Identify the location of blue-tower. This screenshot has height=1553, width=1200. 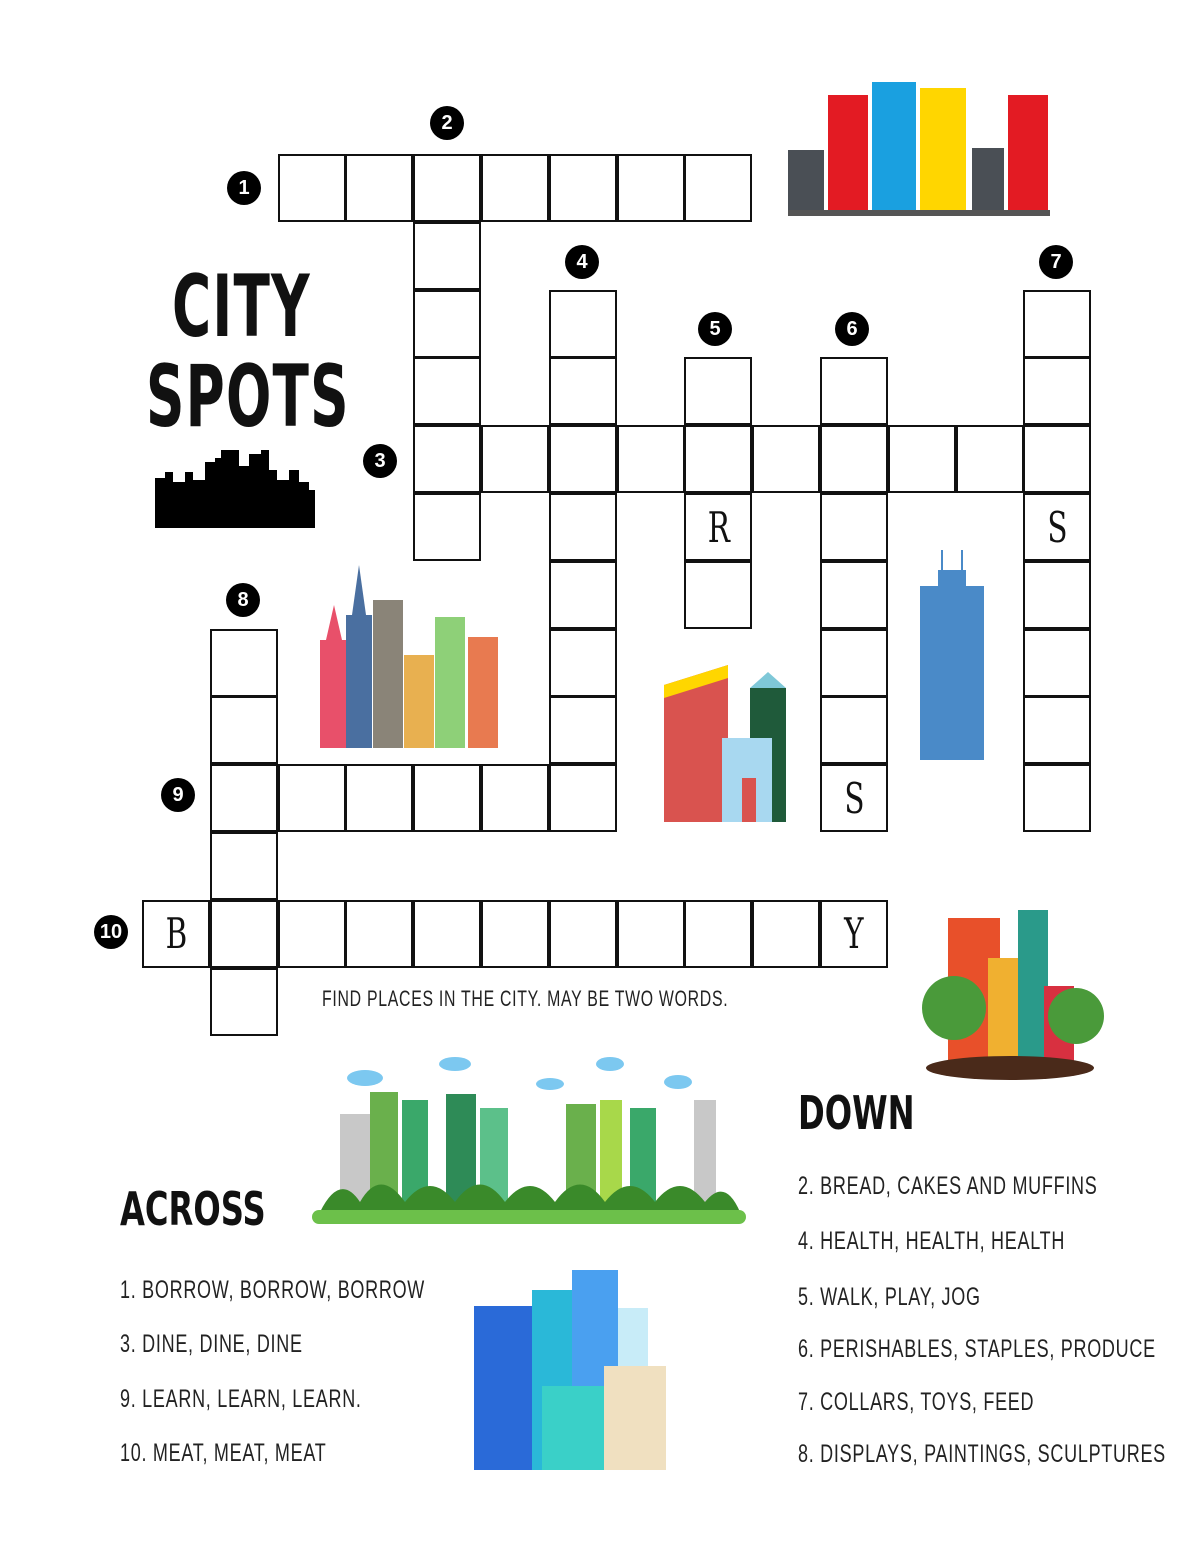
(952, 655).